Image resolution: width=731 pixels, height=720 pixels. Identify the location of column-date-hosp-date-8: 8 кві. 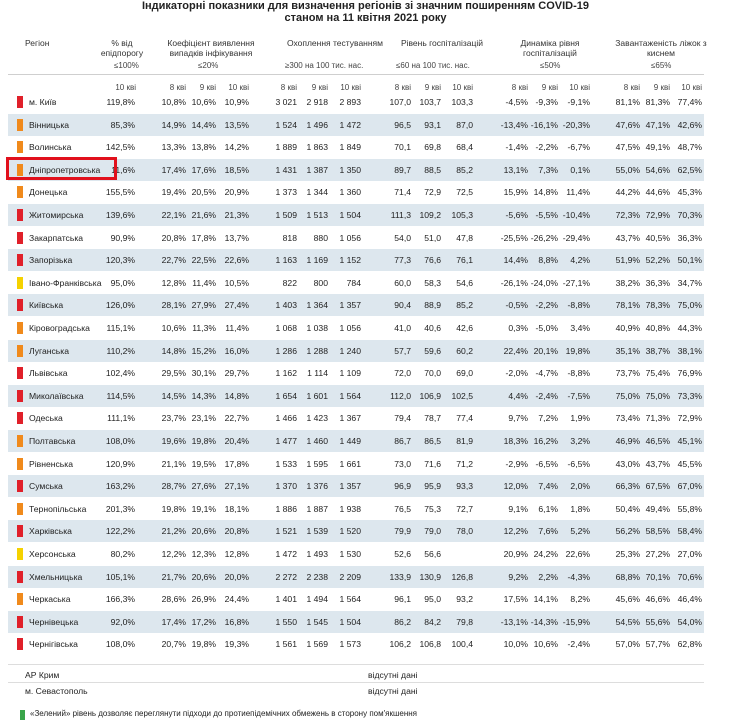
(402, 87).